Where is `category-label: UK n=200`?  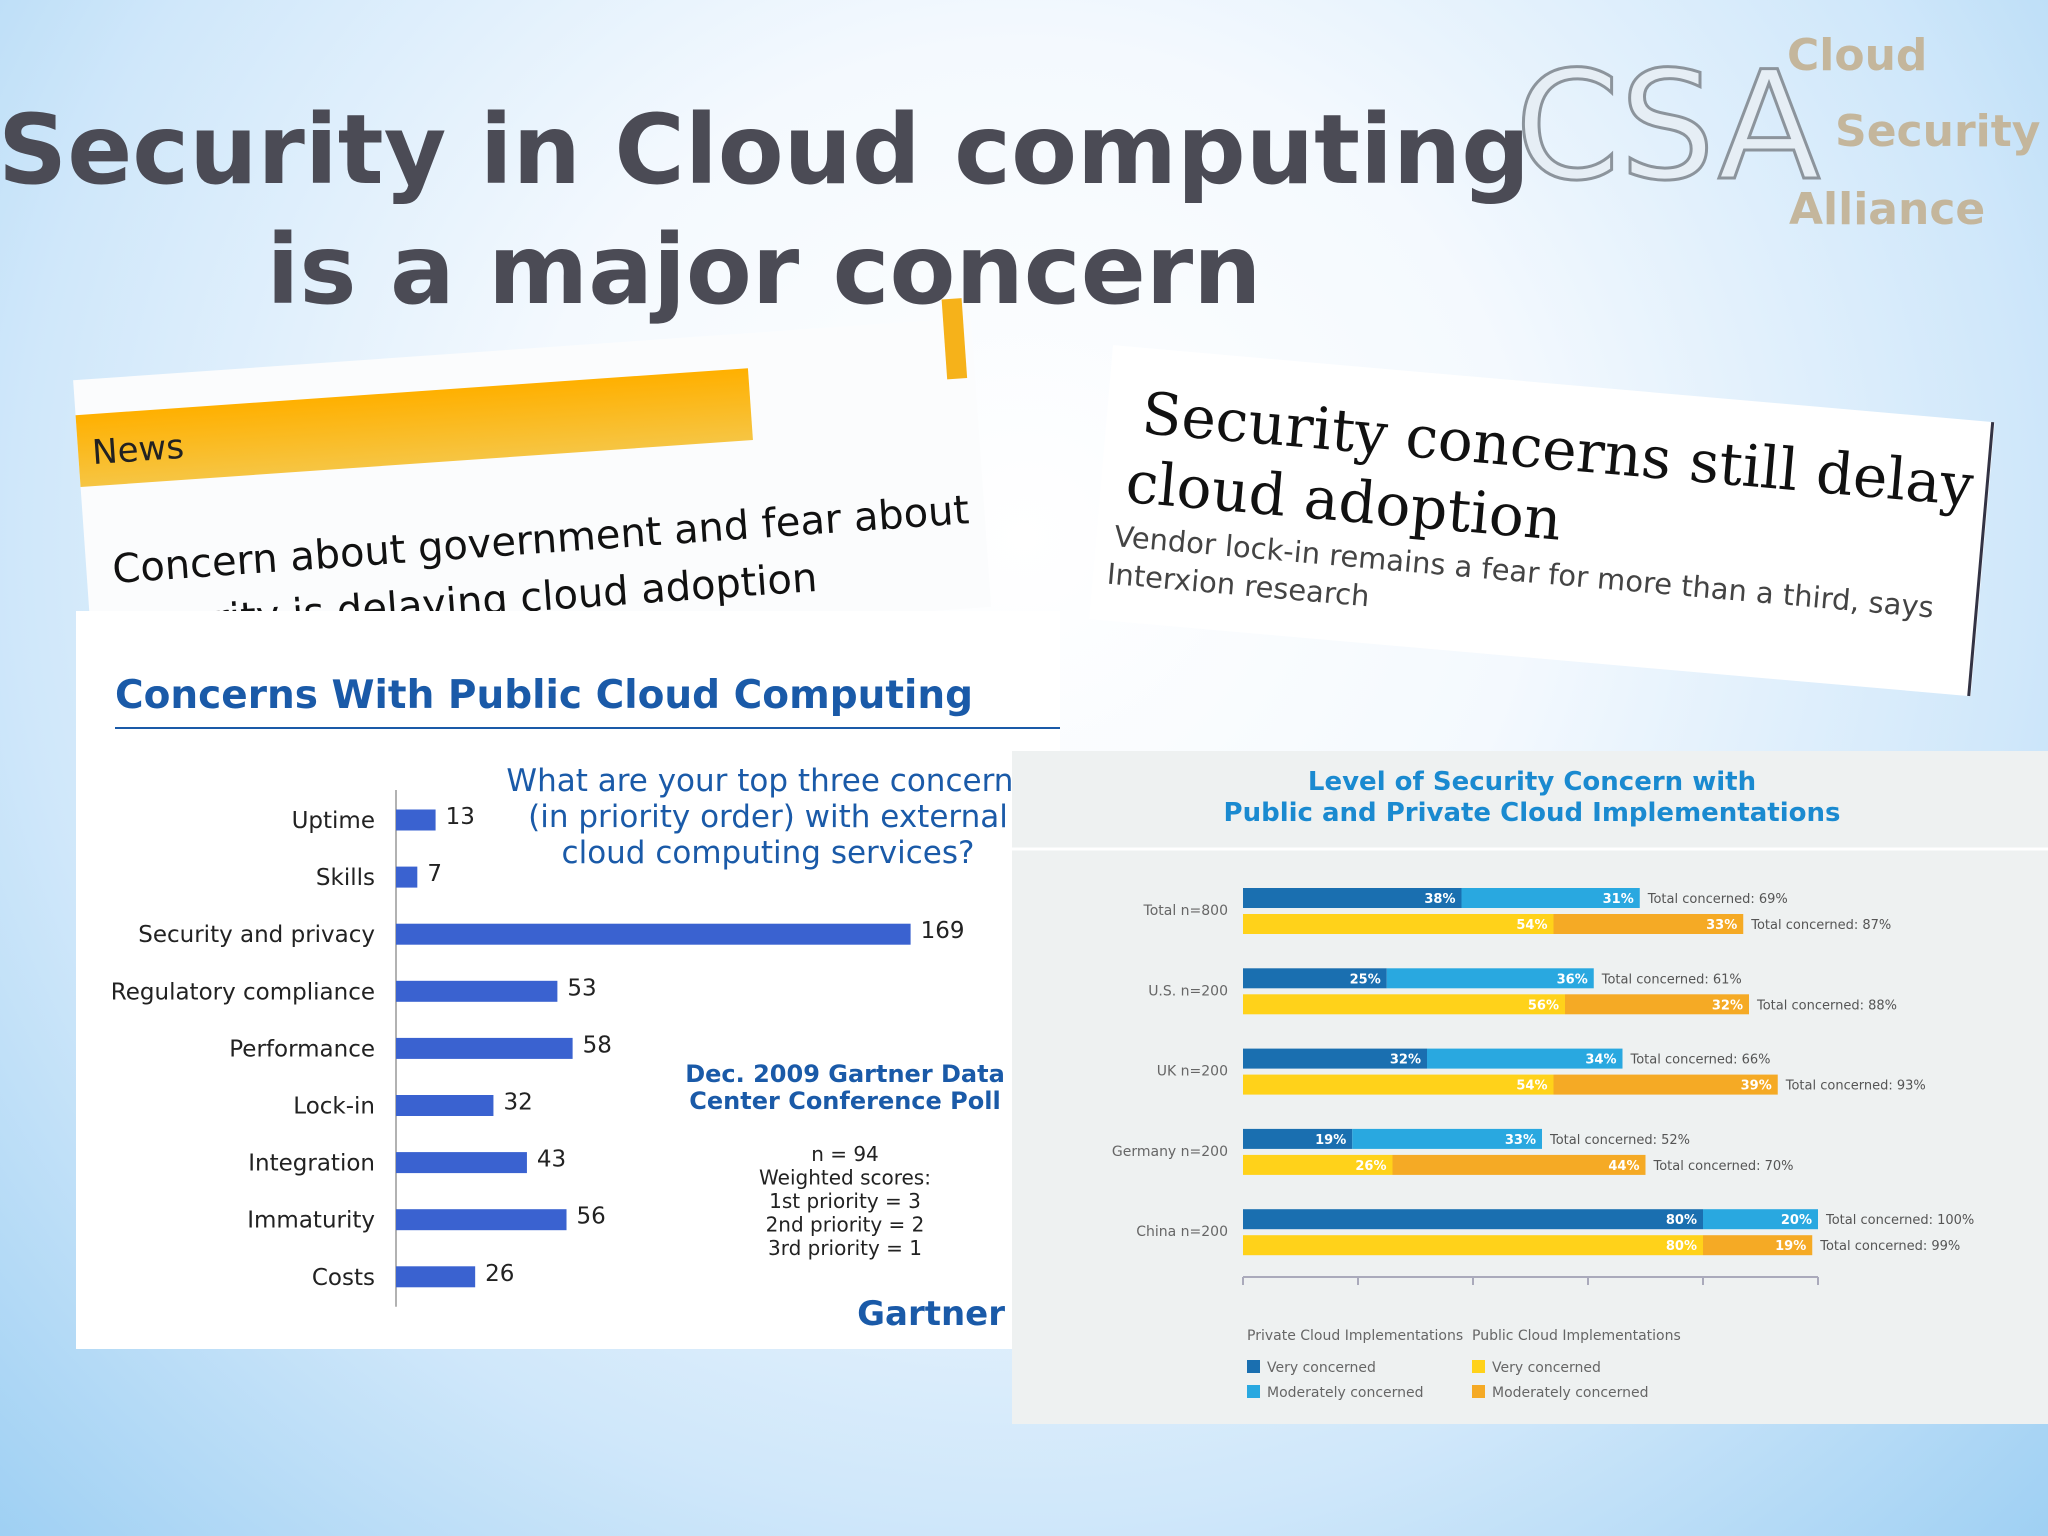 category-label: UK n=200 is located at coordinates (1192, 1072).